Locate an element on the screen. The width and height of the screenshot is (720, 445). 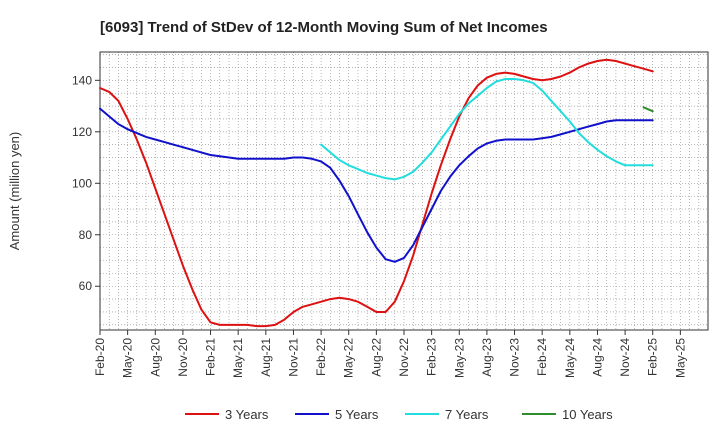
x-tick-label: Feb-23 is located at coordinates (432, 357).